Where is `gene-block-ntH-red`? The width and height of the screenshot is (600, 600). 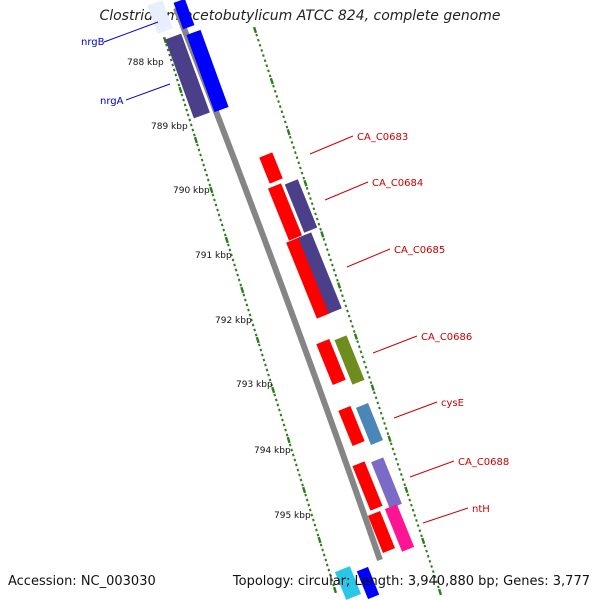
gene-block-ntH-red is located at coordinates (381, 532).